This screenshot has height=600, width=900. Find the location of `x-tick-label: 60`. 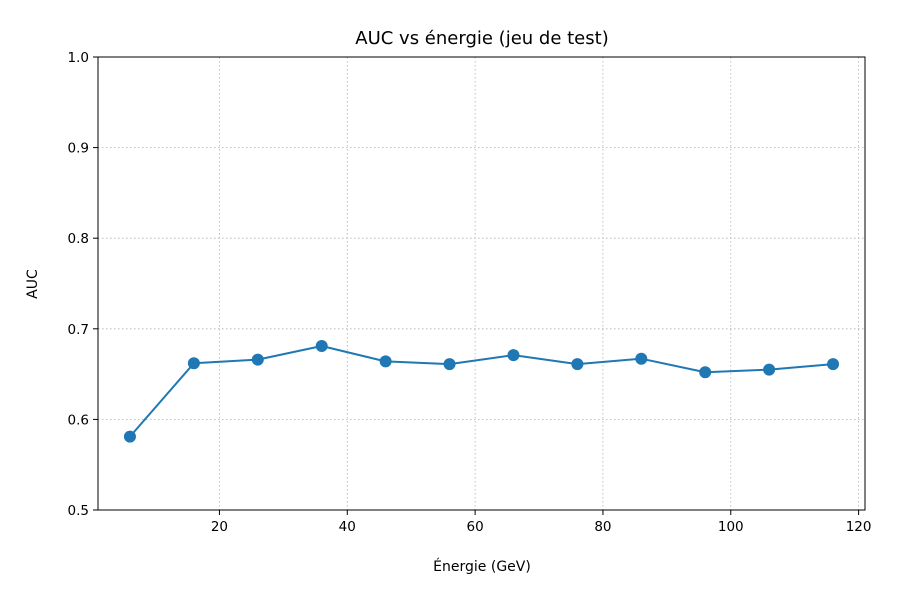

x-tick-label: 60 is located at coordinates (475, 527).